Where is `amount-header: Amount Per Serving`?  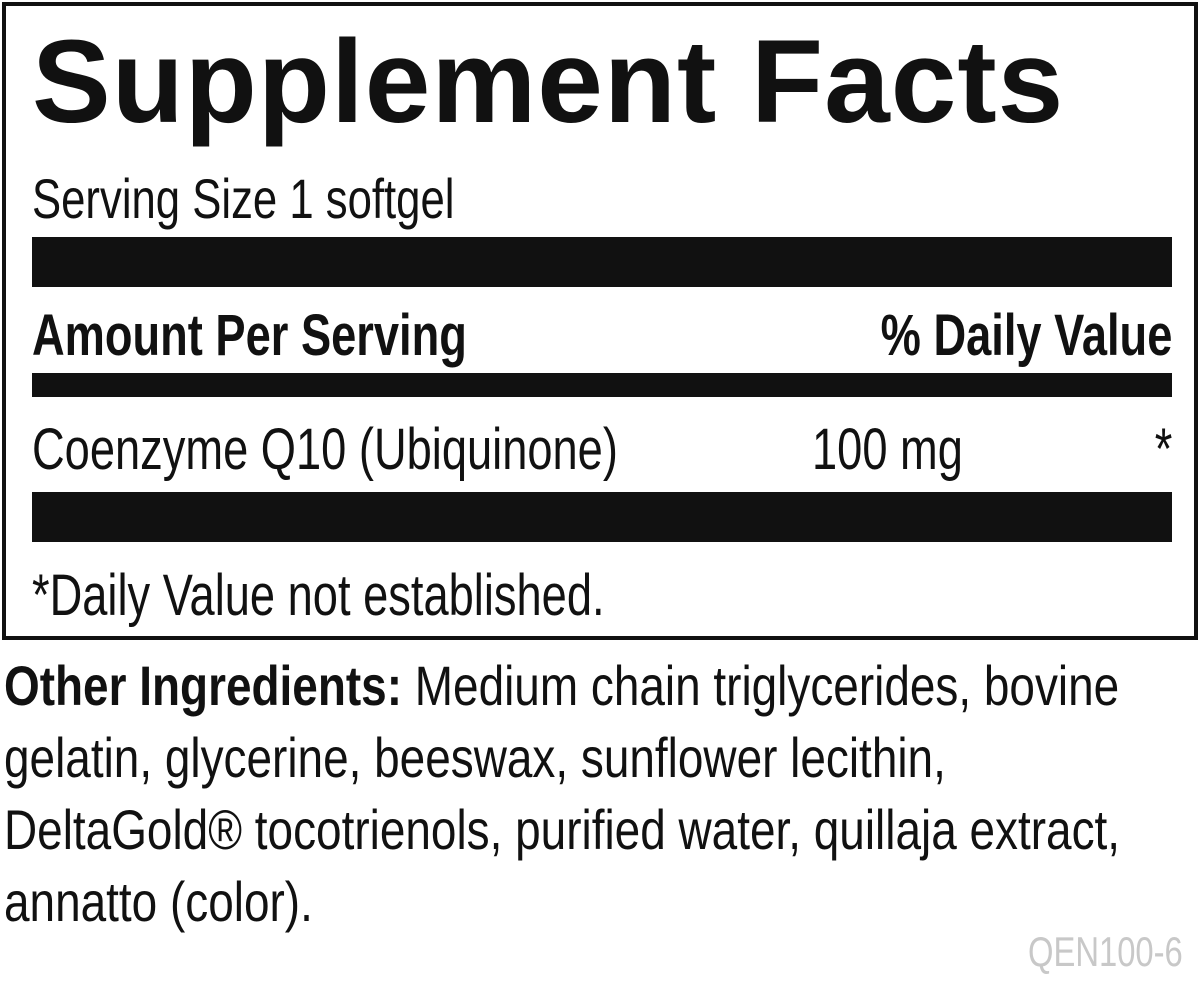
amount-header: Amount Per Serving is located at coordinates (249, 335).